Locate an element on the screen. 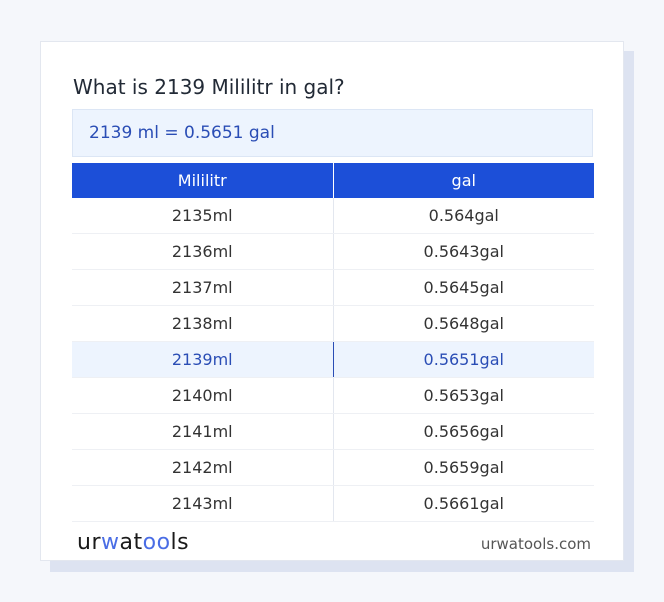 The width and height of the screenshot is (664, 602). mililitr-cell: 2141ml is located at coordinates (203, 431).